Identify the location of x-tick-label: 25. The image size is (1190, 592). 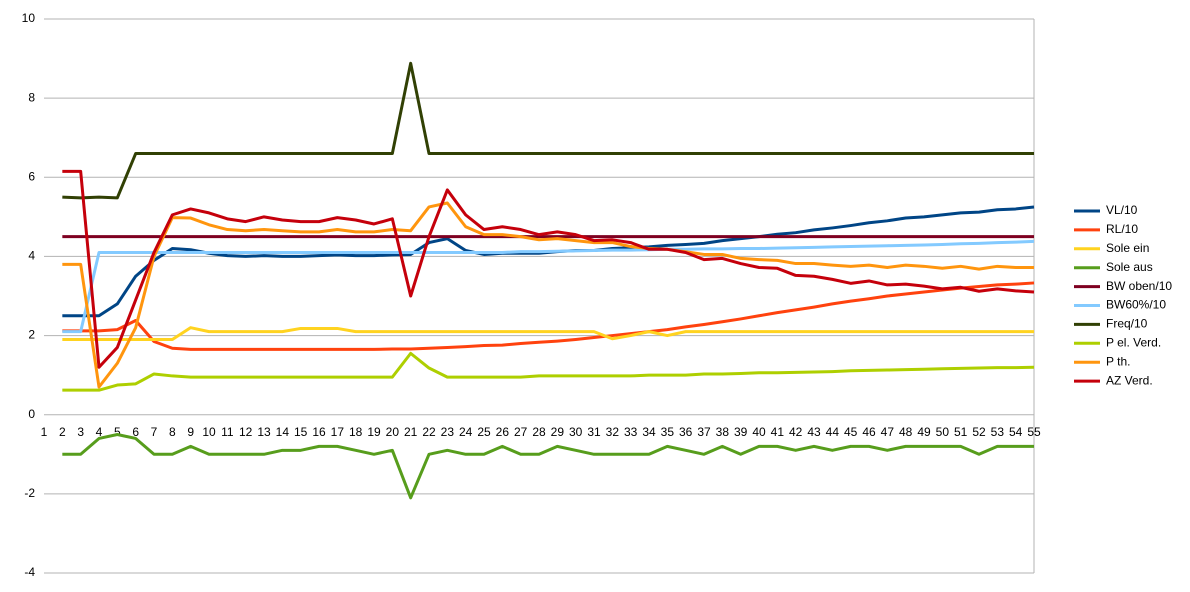
(484, 432).